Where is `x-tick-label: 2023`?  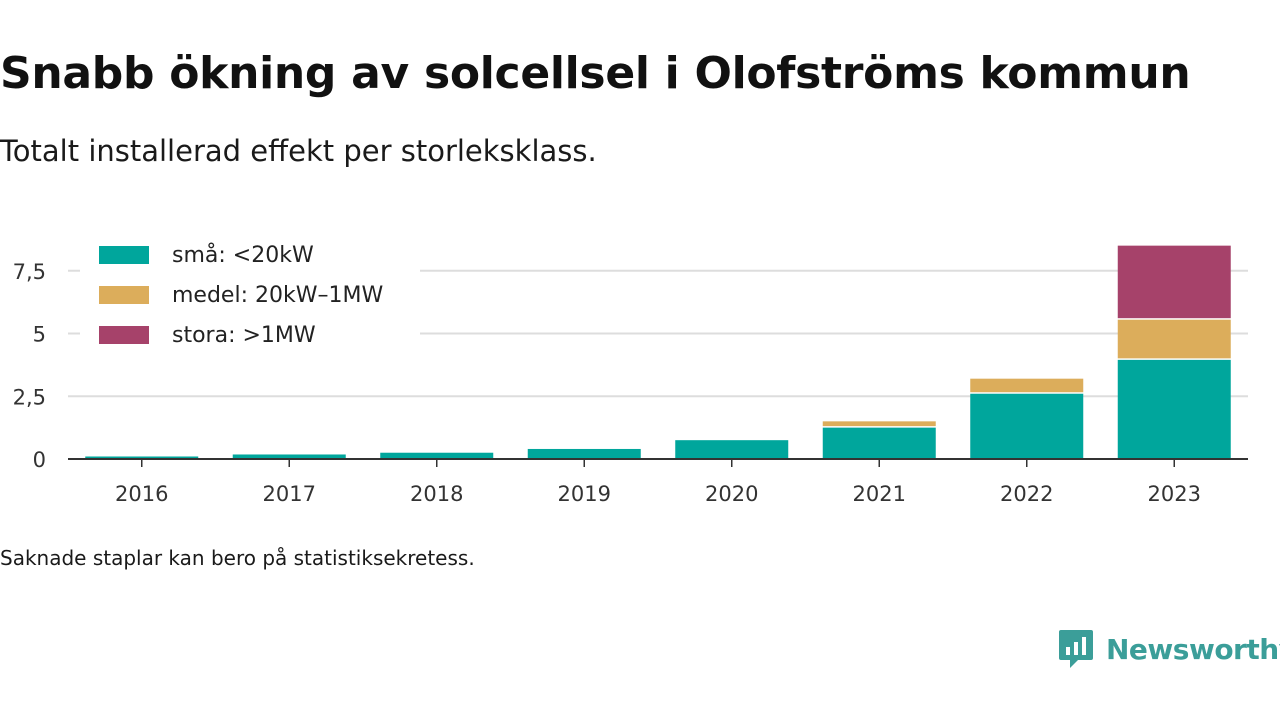
x-tick-label: 2023 is located at coordinates (1174, 494).